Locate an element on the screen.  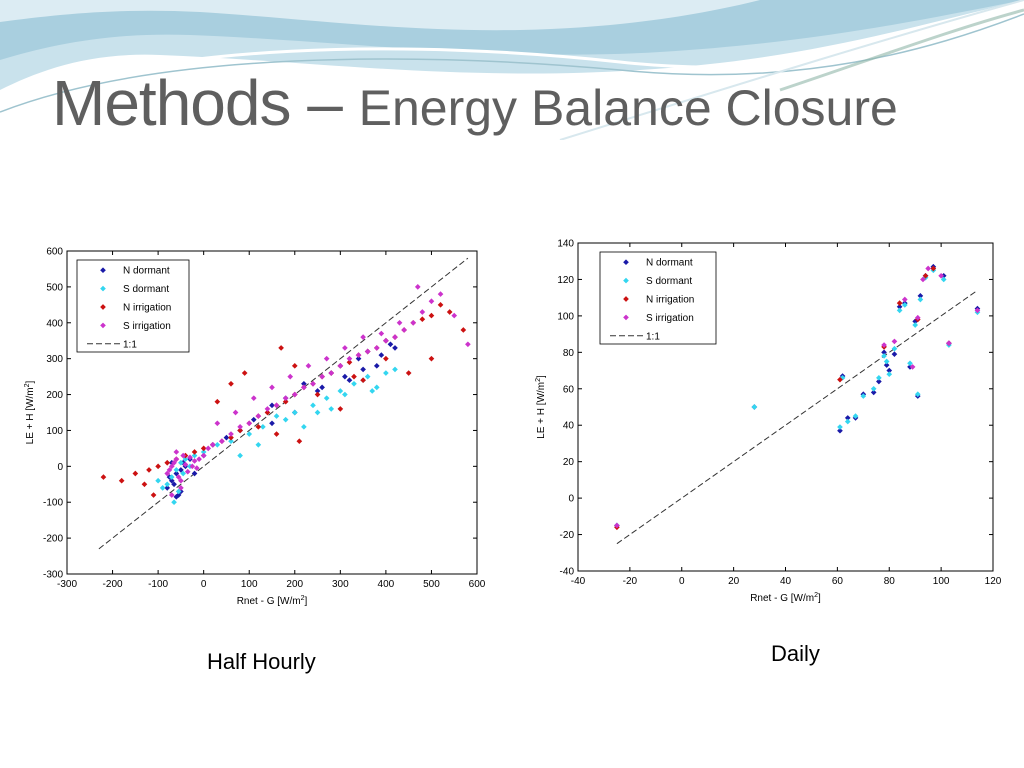
c1-legend-label: S dormant is located at coordinates (146, 289).